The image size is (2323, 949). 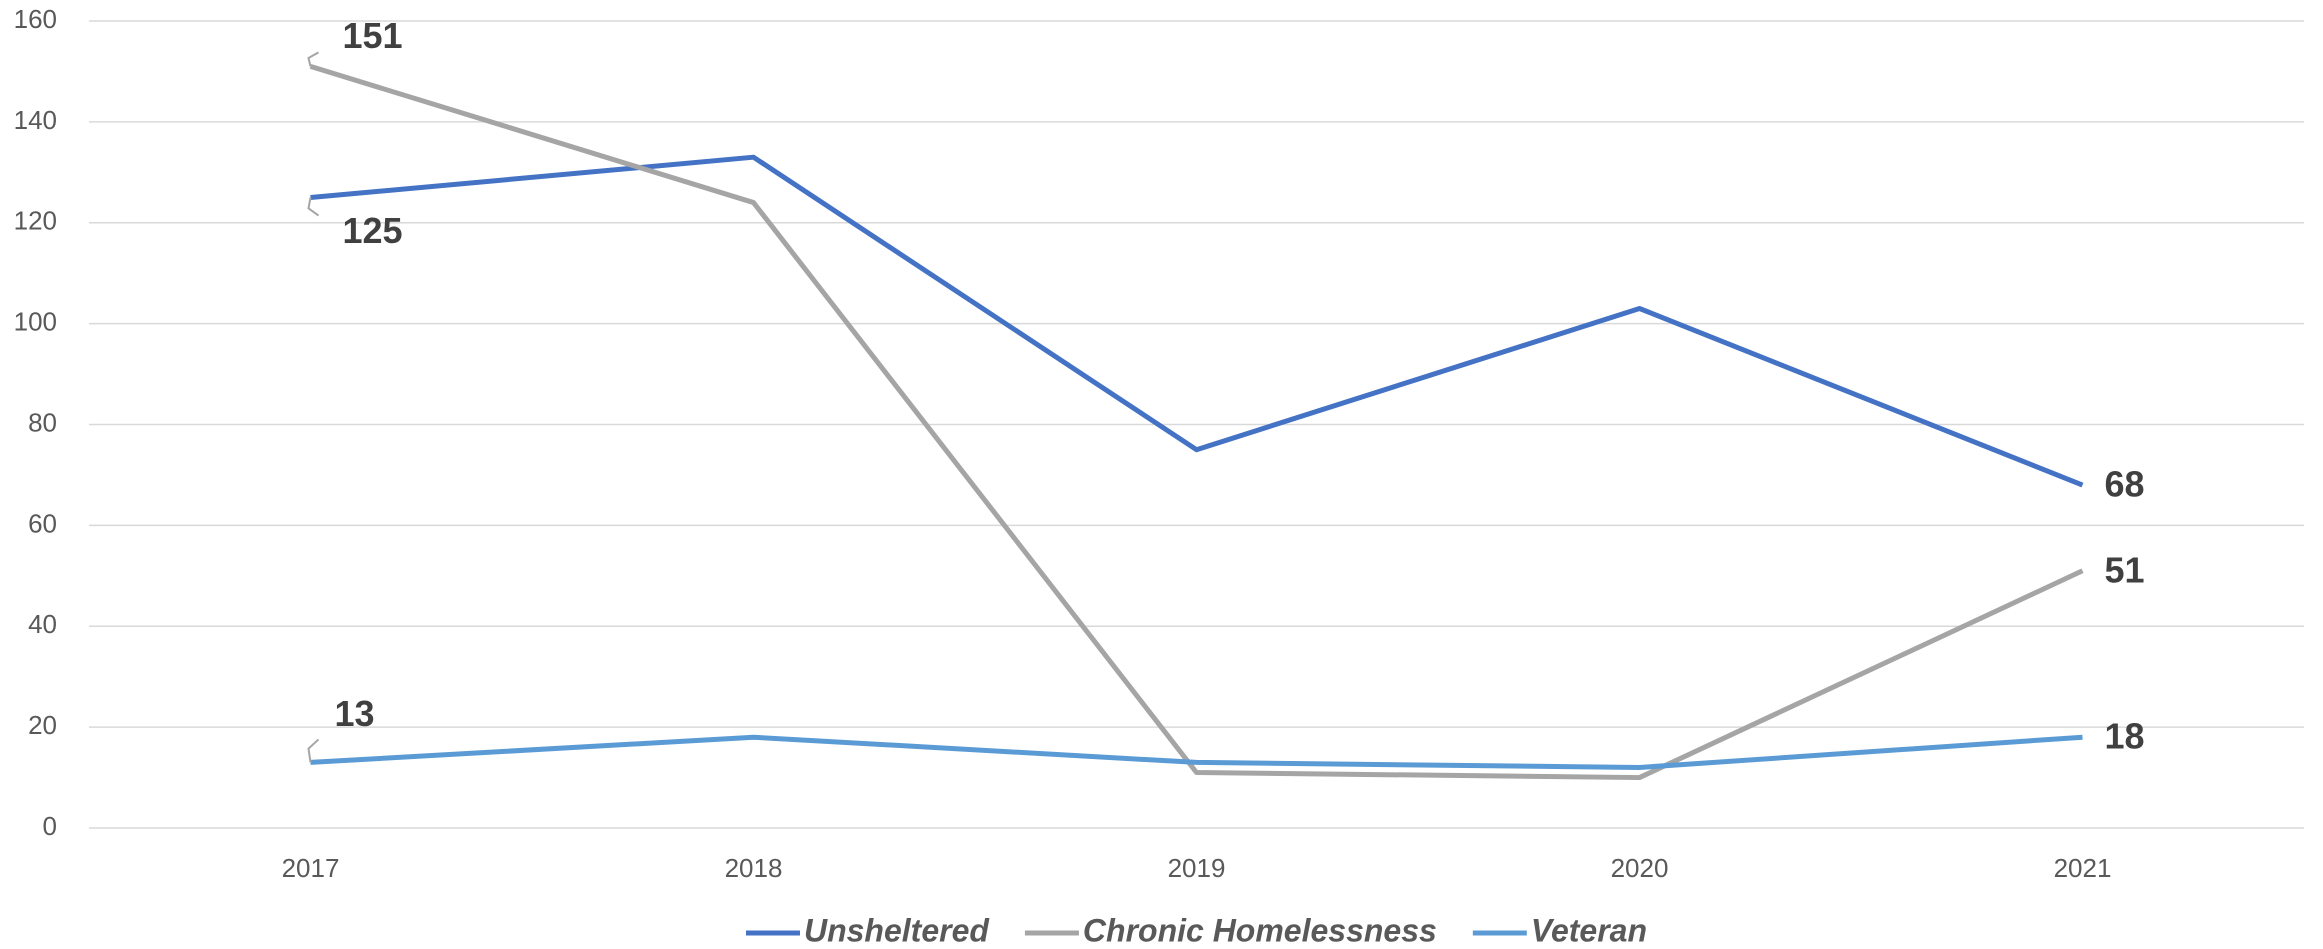 What do you see at coordinates (311, 868) in the screenshot?
I see `x-tick-label: 2017` at bounding box center [311, 868].